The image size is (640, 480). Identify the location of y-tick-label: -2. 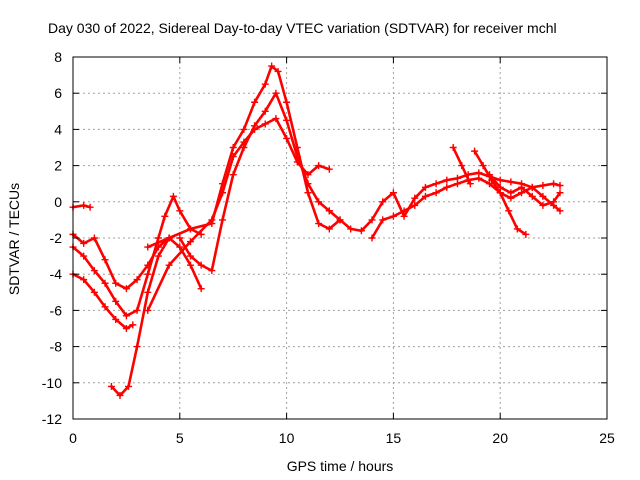
(56, 238).